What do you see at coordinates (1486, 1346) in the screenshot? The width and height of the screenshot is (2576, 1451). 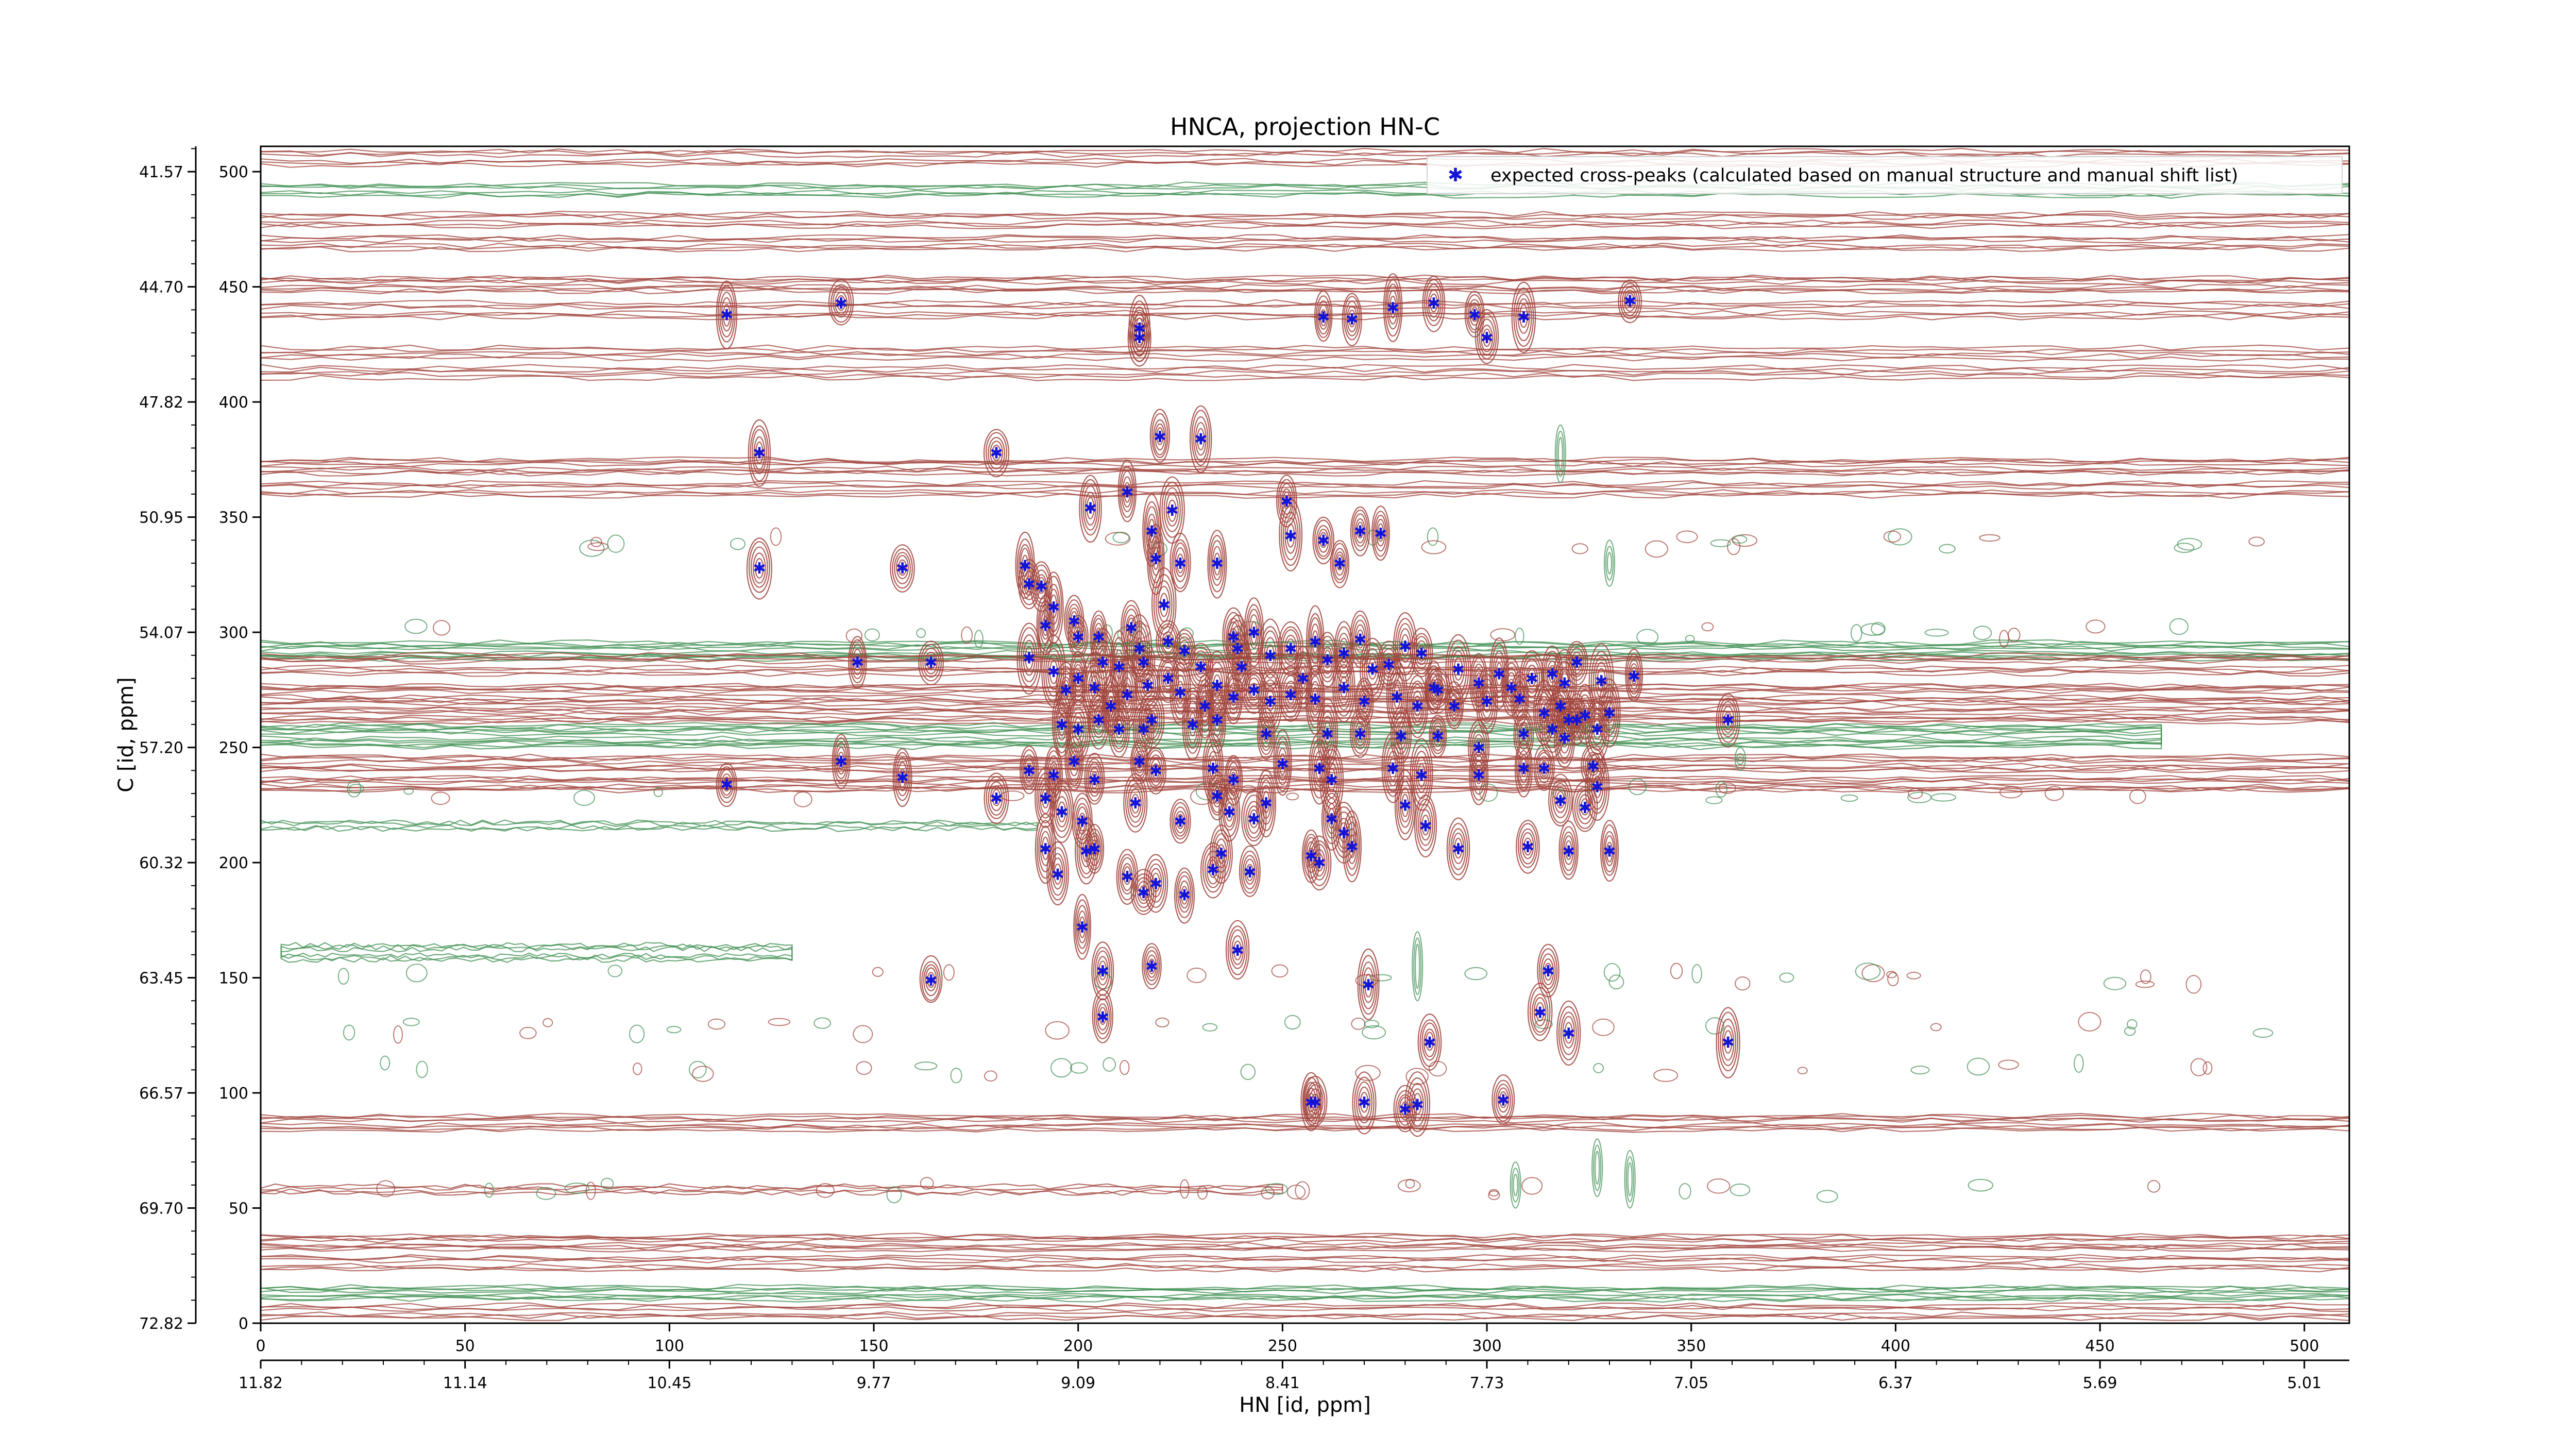 I see `x-index-tick-label: 300` at bounding box center [1486, 1346].